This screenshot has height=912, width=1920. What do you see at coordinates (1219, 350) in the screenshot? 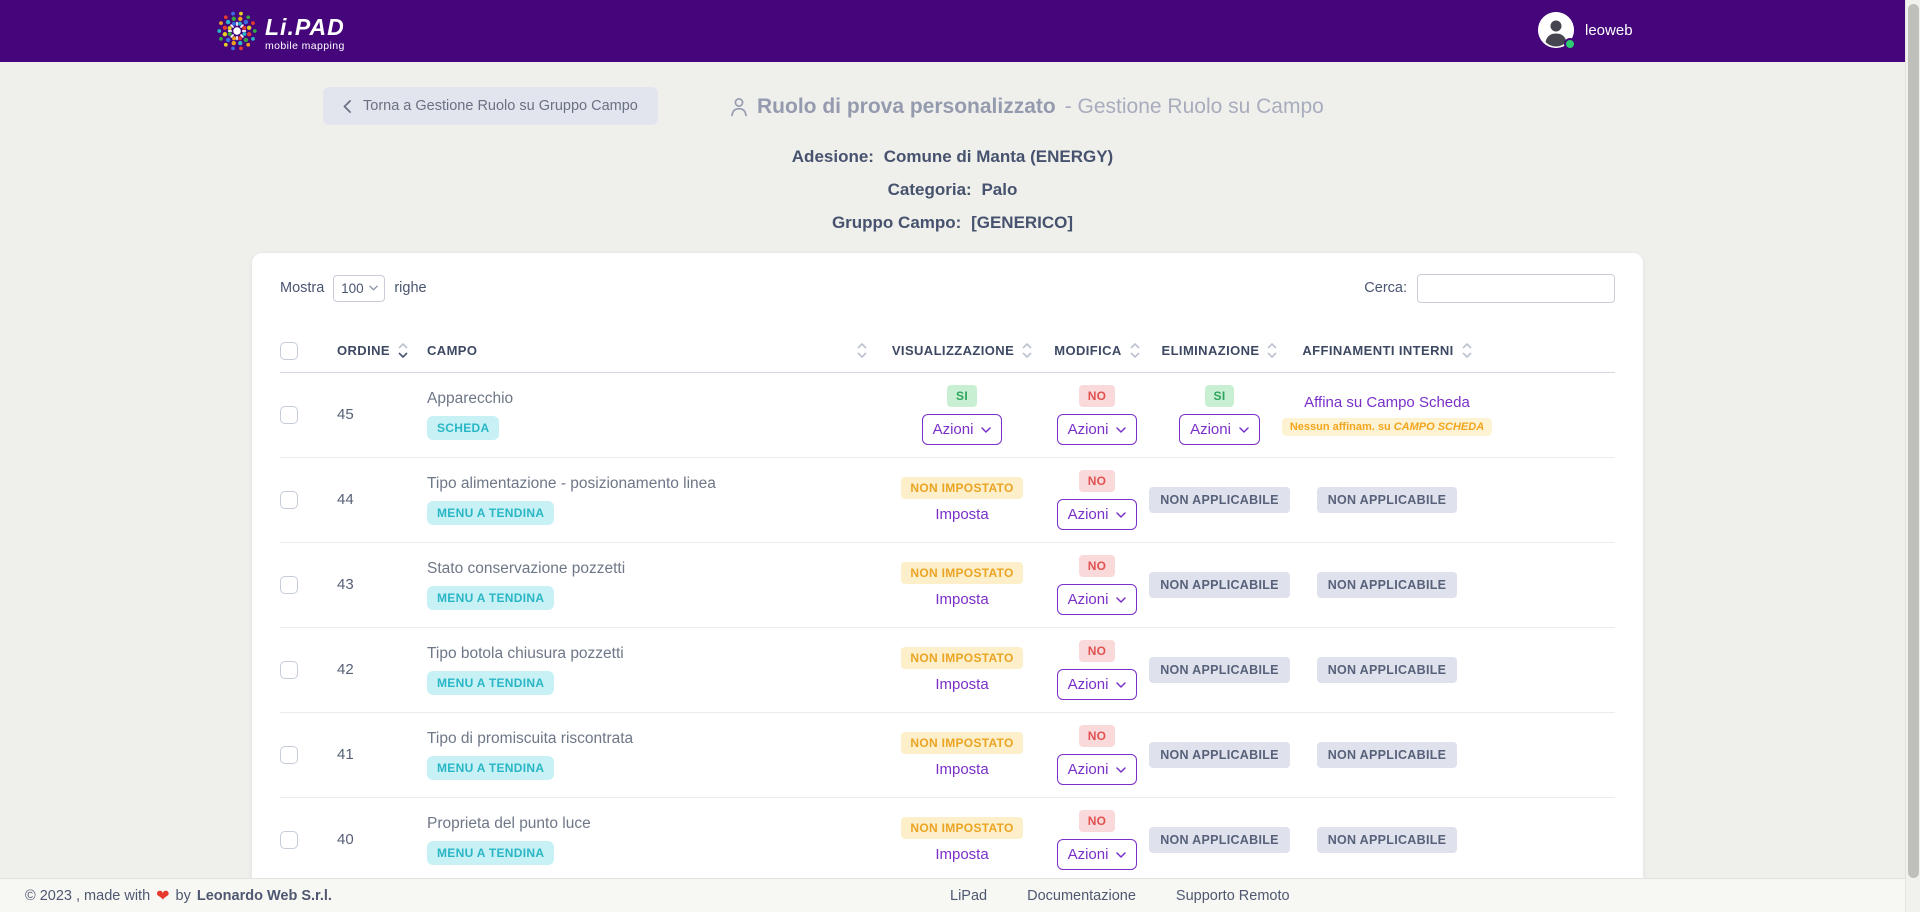
I see `column-header-eliminazione: ELIMINAZIONE` at bounding box center [1219, 350].